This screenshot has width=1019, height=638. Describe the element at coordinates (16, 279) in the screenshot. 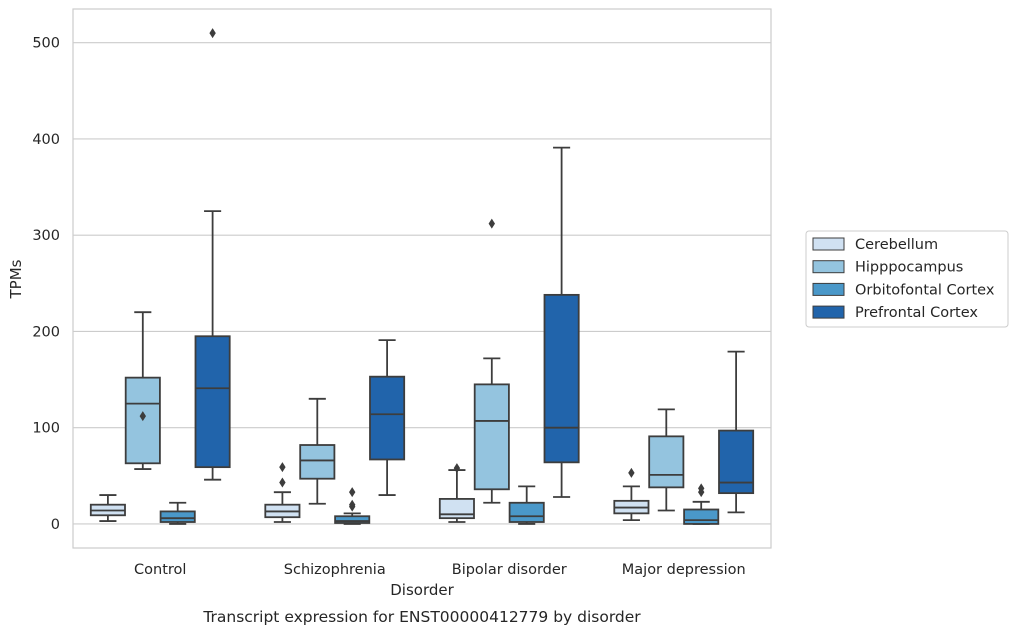

I see `y-axis-label: TPMs` at that location.